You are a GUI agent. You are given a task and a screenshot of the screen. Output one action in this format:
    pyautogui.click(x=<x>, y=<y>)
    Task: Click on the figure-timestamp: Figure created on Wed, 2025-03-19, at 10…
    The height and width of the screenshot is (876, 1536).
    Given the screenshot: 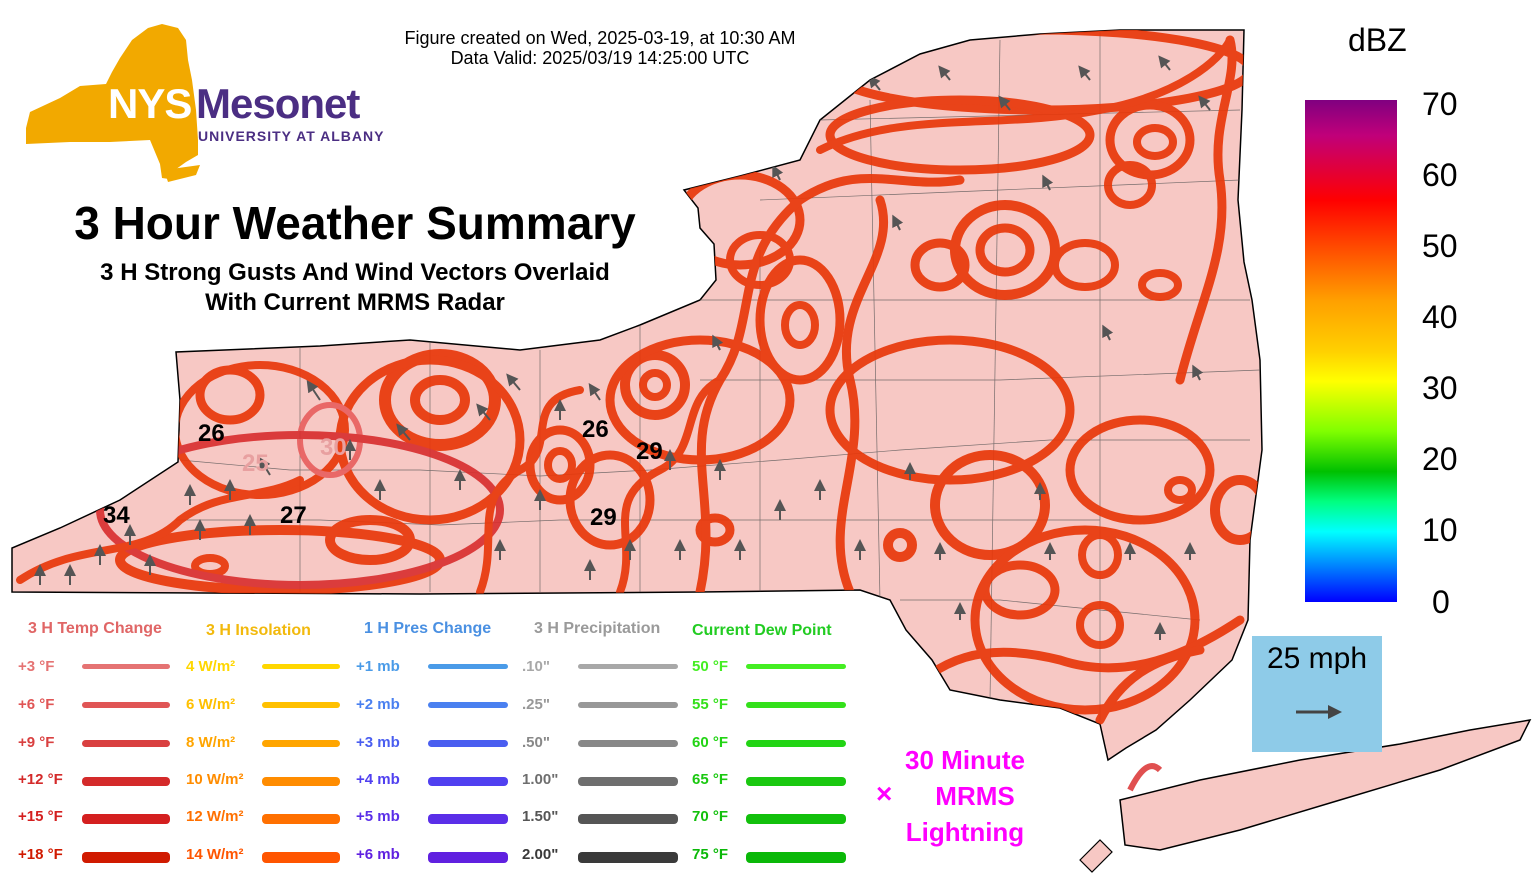 What is the action you would take?
    pyautogui.click(x=600, y=48)
    